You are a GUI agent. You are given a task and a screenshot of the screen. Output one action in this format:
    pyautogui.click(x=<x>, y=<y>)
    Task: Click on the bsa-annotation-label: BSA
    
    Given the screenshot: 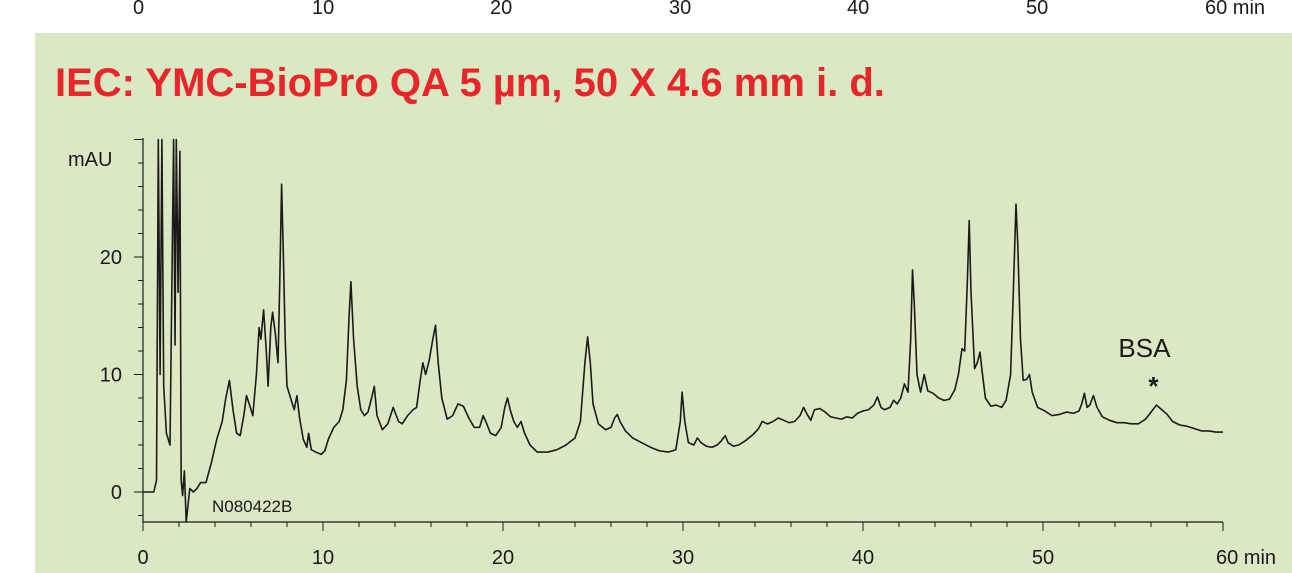 What is the action you would take?
    pyautogui.click(x=1144, y=348)
    